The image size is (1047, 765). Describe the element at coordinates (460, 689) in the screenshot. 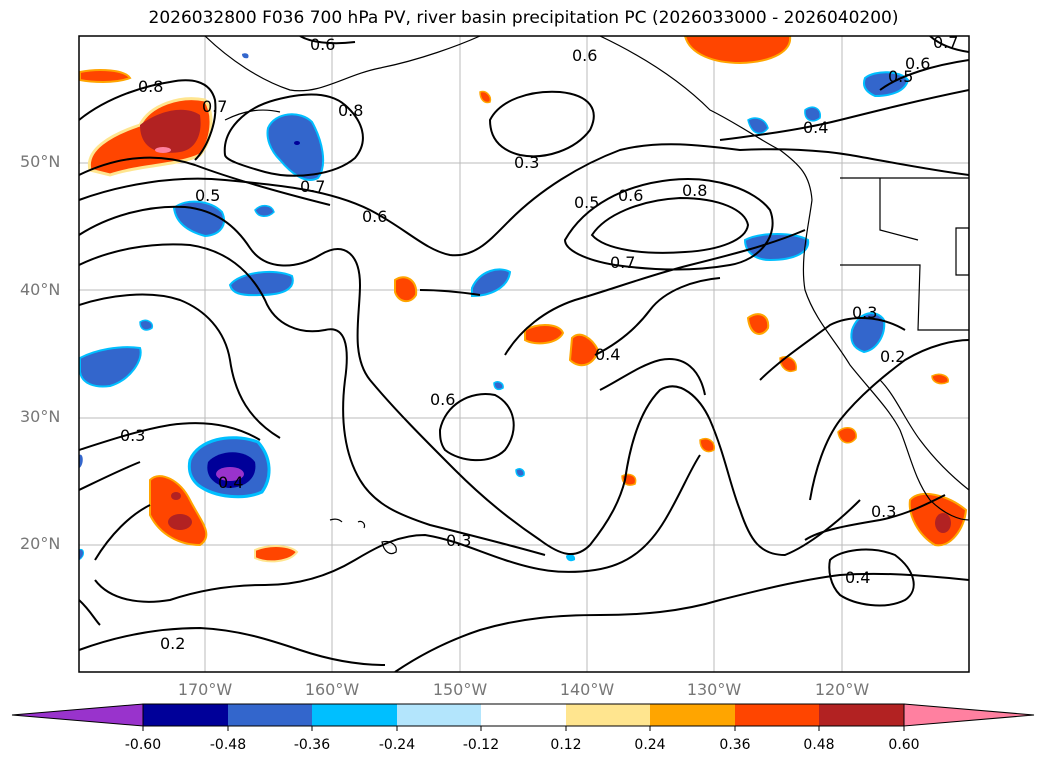

I see `lon-label-150w: 150°W` at that location.